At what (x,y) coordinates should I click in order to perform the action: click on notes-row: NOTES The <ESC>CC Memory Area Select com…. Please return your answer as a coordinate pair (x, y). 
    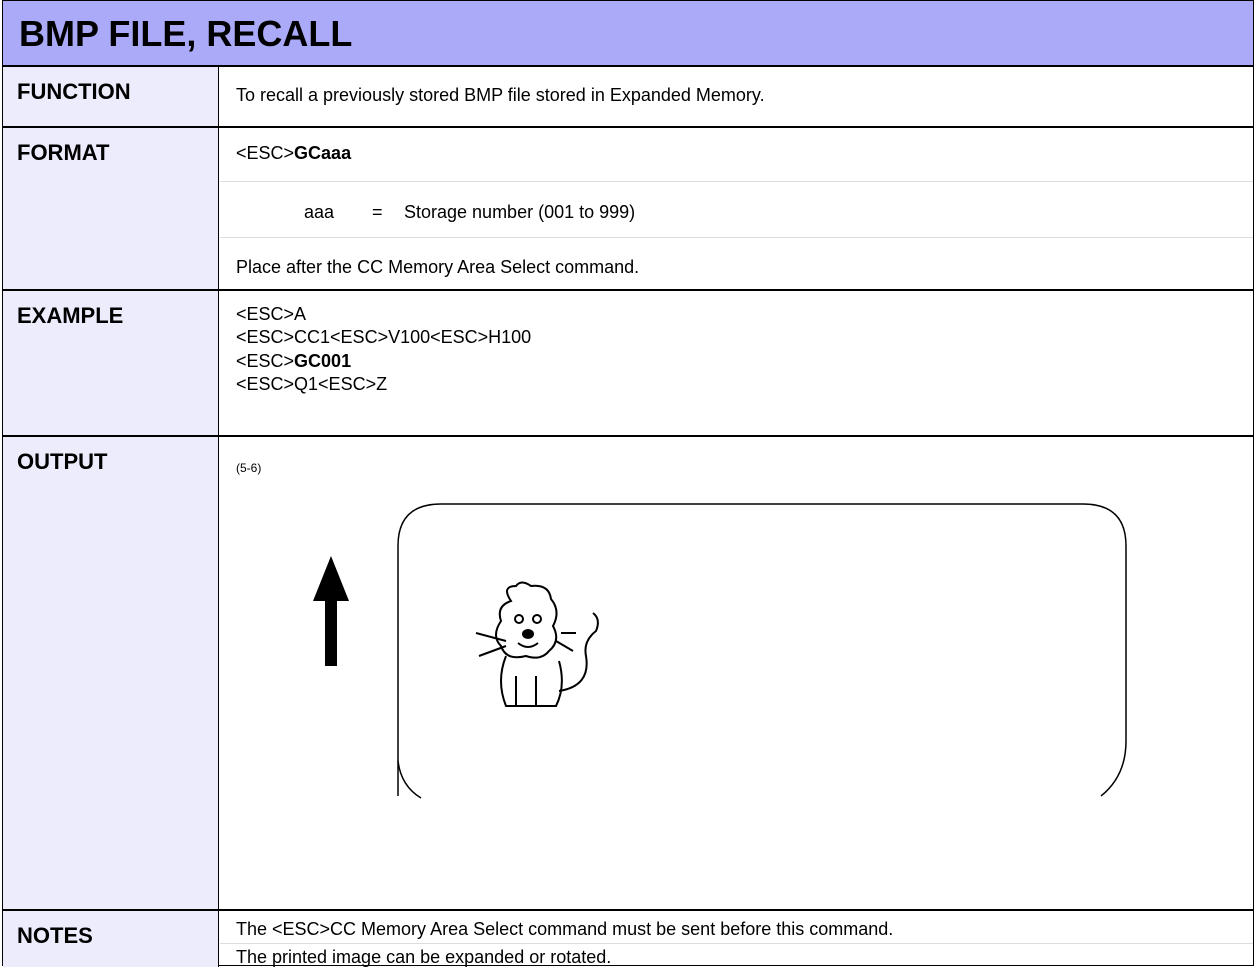
    Looking at the image, I should click on (628, 939).